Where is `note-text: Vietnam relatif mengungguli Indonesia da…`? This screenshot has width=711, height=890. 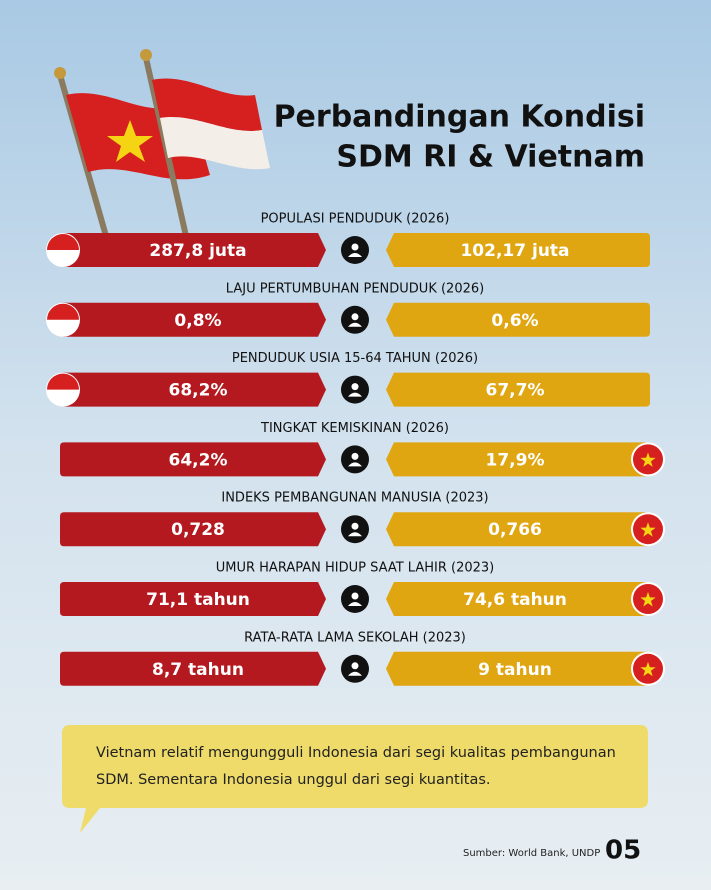
note-text: Vietnam relatif mengungguli Indonesia da… is located at coordinates (356, 766).